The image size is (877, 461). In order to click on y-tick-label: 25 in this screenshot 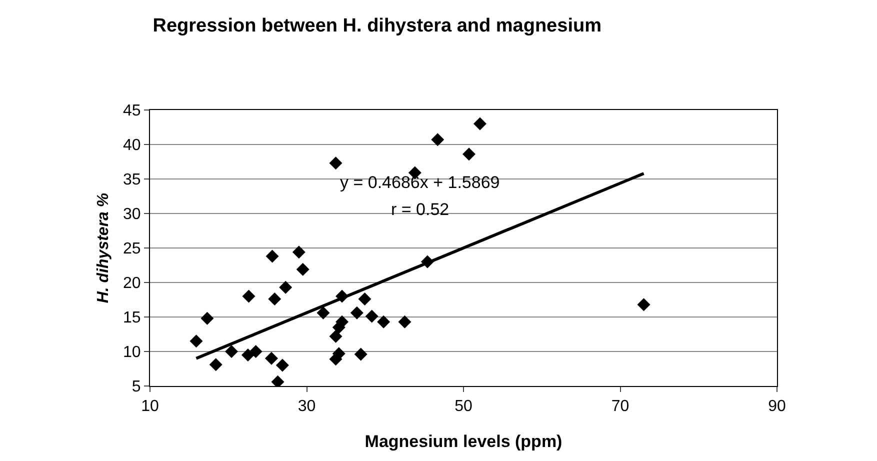, I will do `click(132, 249)`.